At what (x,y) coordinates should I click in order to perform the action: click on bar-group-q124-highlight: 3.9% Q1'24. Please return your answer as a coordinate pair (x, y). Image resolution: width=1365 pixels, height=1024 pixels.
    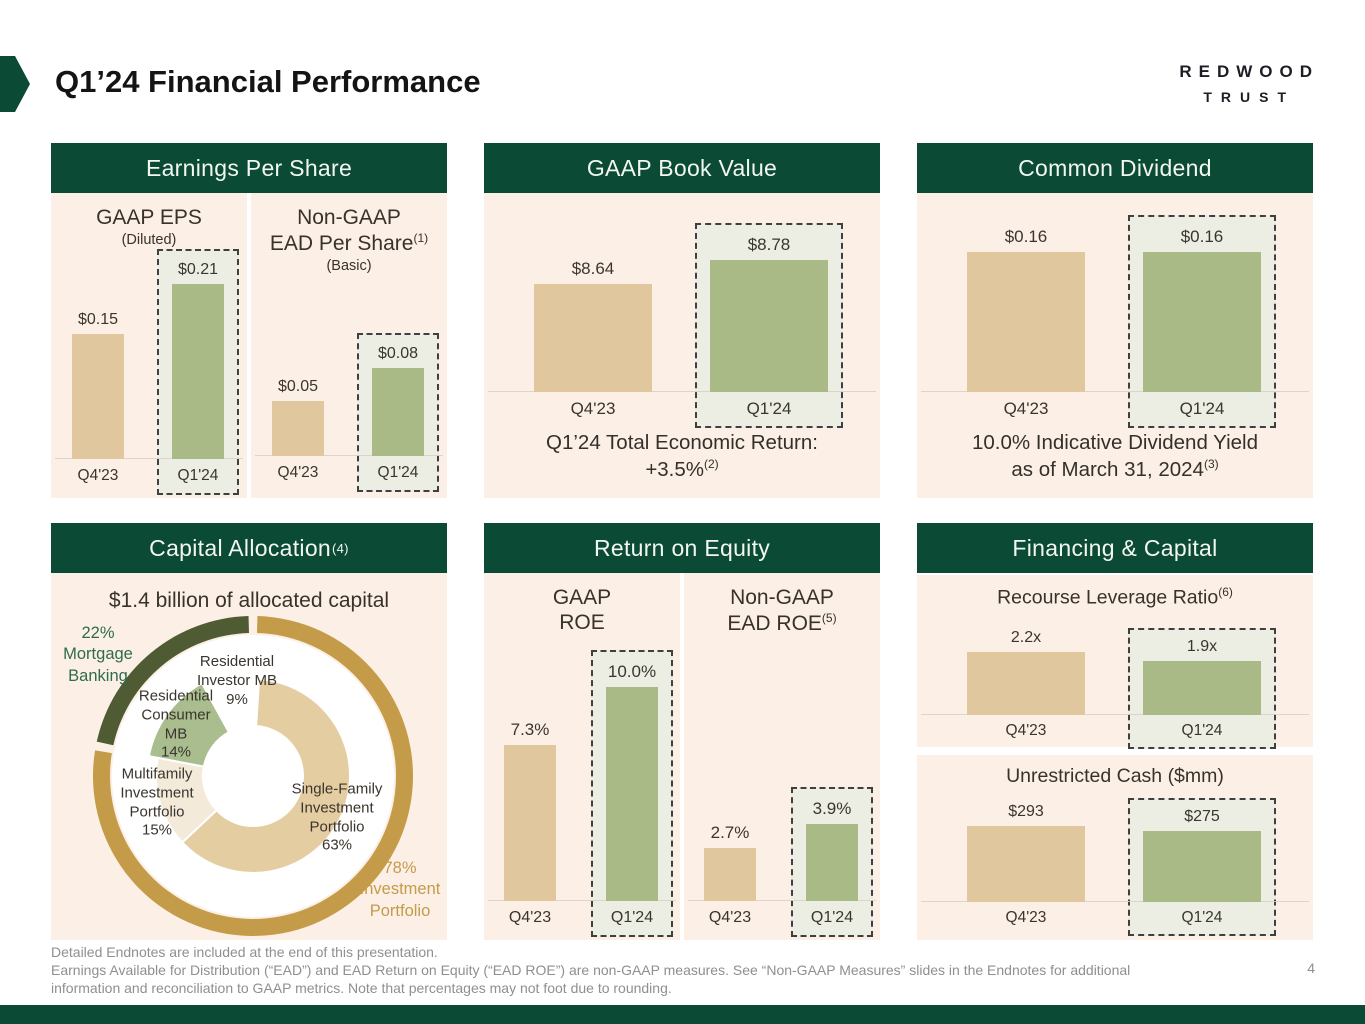
    Looking at the image, I should click on (832, 862).